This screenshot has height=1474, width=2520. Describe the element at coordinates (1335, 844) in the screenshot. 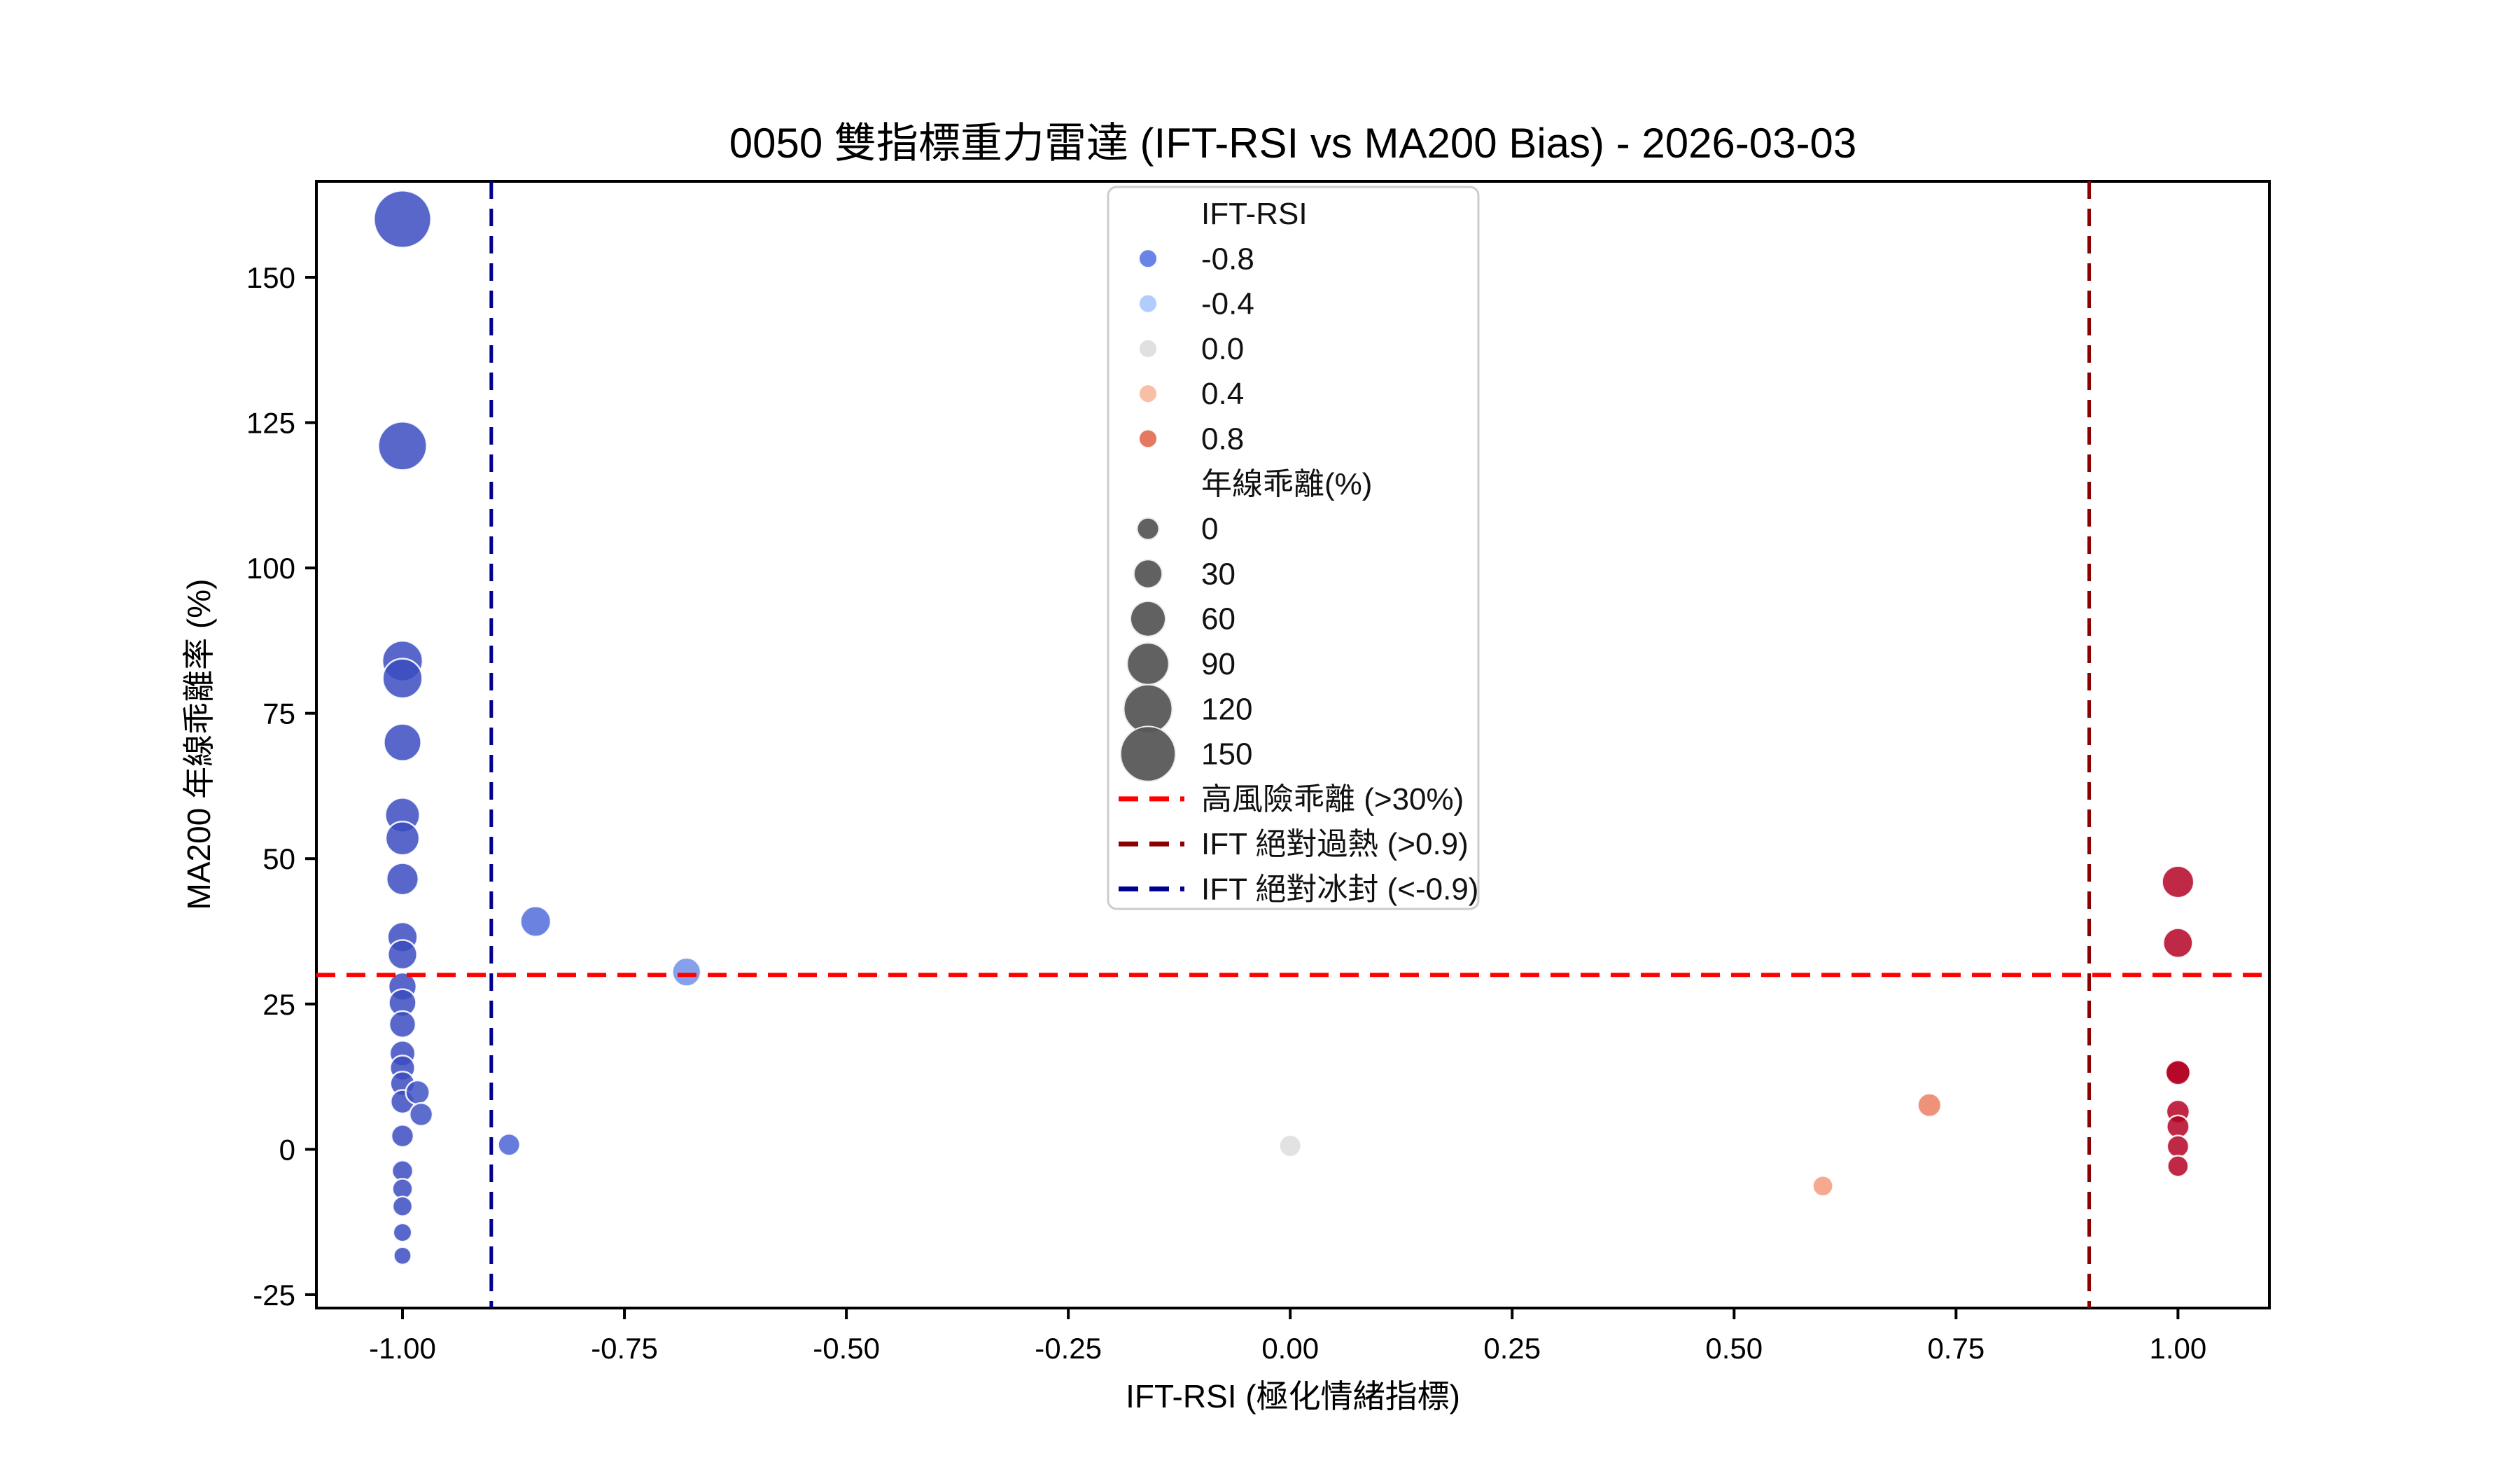

I see `legend-line-label: IFT 絕對過熱 (>0.9)` at that location.